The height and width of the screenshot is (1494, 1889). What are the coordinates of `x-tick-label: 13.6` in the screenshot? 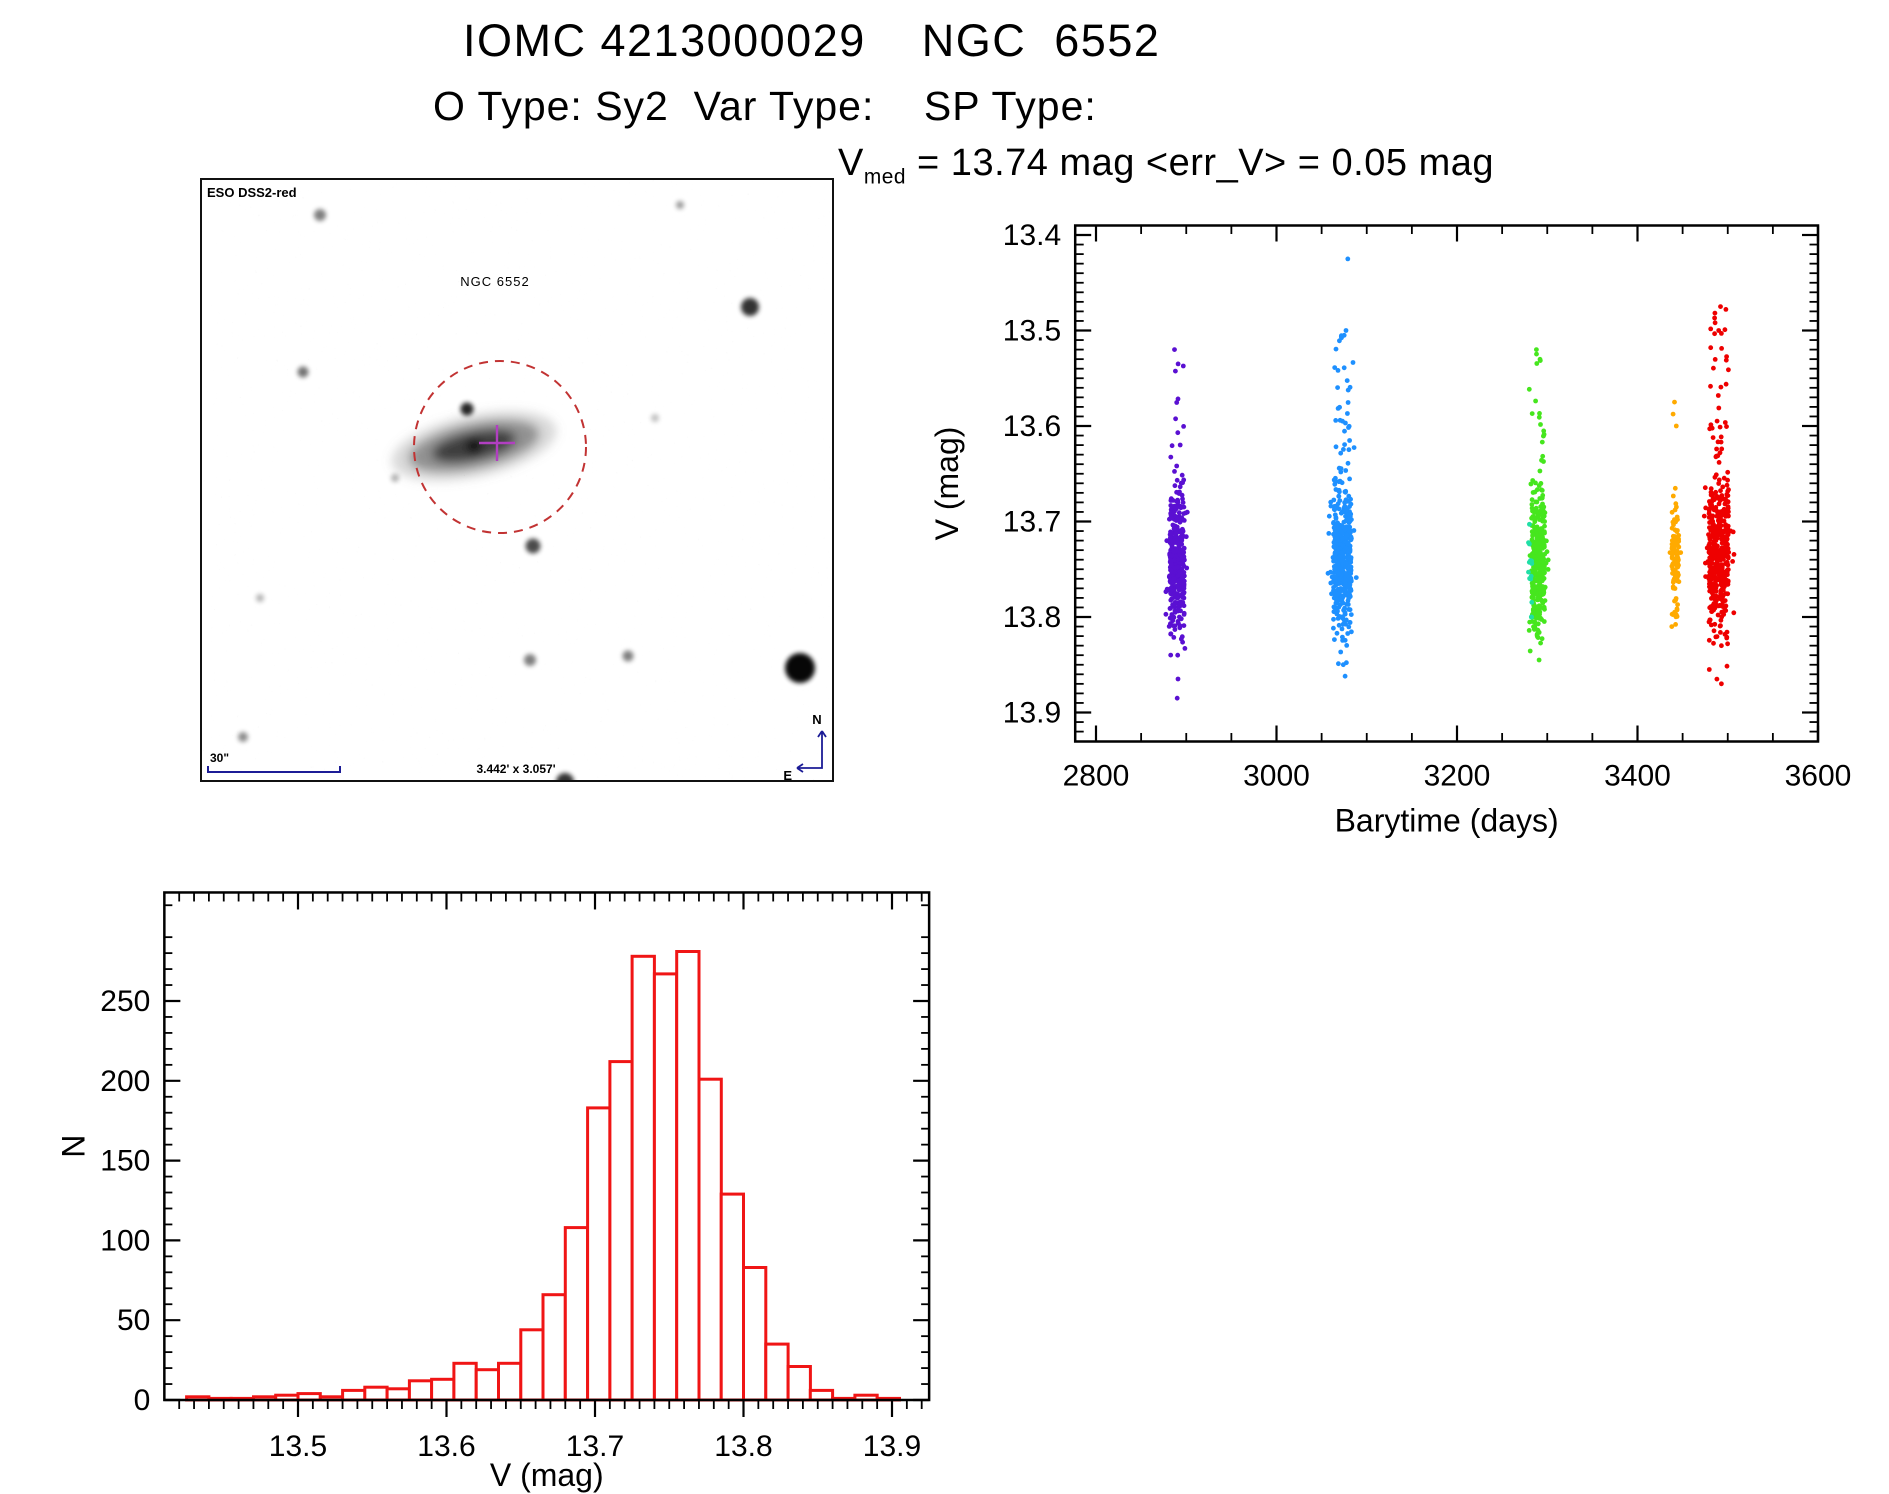 It's located at (446, 1446).